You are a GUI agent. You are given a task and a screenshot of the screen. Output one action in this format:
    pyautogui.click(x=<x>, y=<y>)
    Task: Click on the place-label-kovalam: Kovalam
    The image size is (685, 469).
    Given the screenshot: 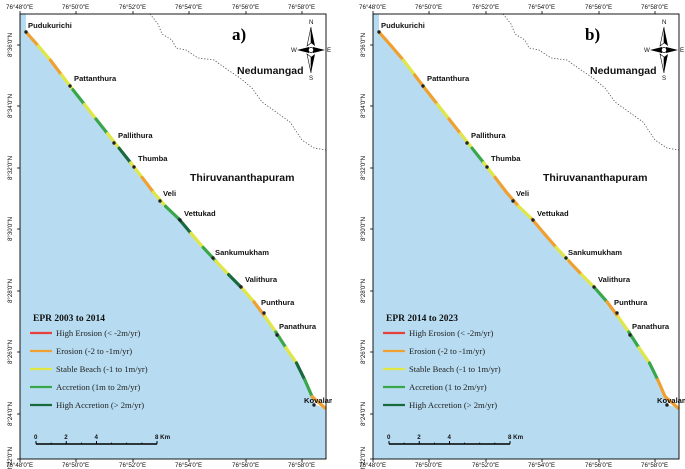 What is the action you would take?
    pyautogui.click(x=318, y=400)
    